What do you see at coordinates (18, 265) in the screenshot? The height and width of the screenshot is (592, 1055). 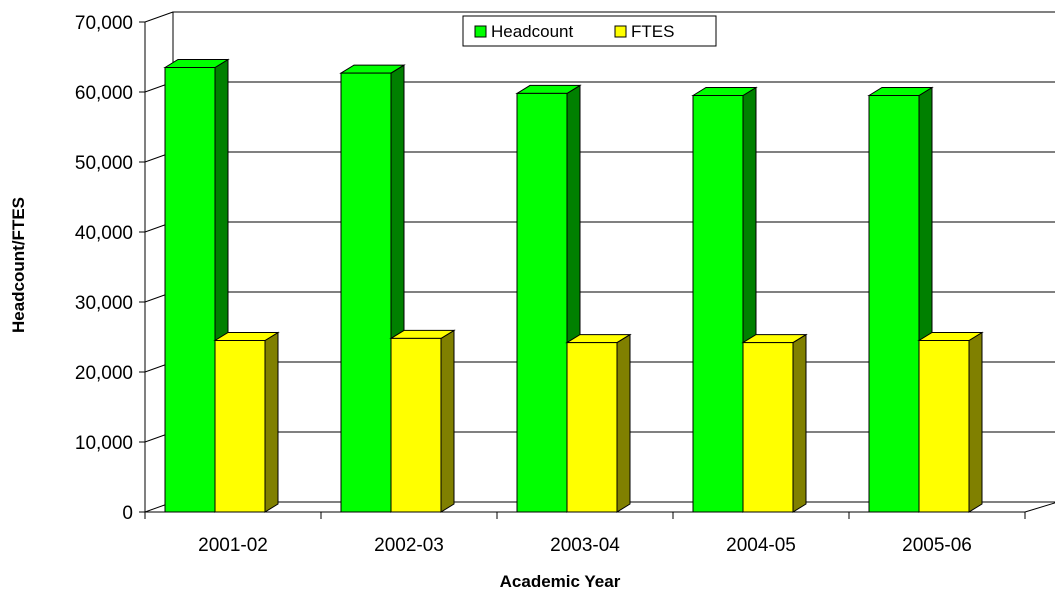 I see `y-axis-title: Headcount/FTES` at bounding box center [18, 265].